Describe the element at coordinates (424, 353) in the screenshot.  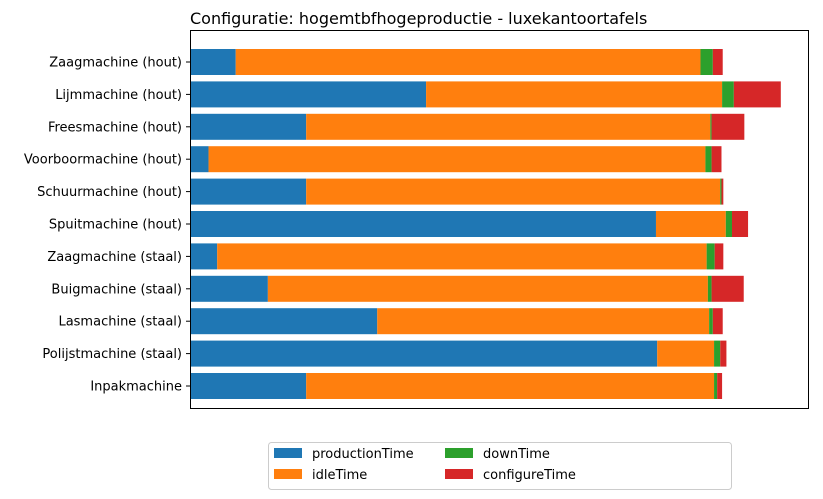
I see `bar-polijstmachine-staal-productionTime` at that location.